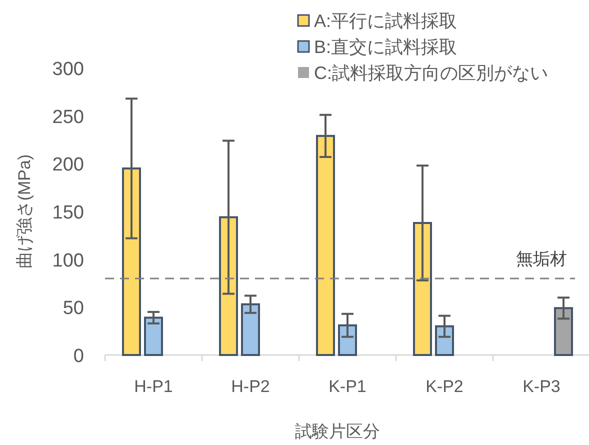  What do you see at coordinates (153, 386) in the screenshot?
I see `x-tick-label: H-P1` at bounding box center [153, 386].